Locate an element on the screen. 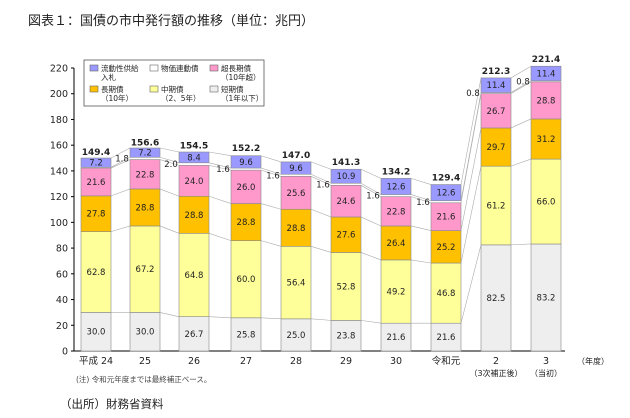 The width and height of the screenshot is (630, 418). legend-label: 入札 is located at coordinates (108, 77).